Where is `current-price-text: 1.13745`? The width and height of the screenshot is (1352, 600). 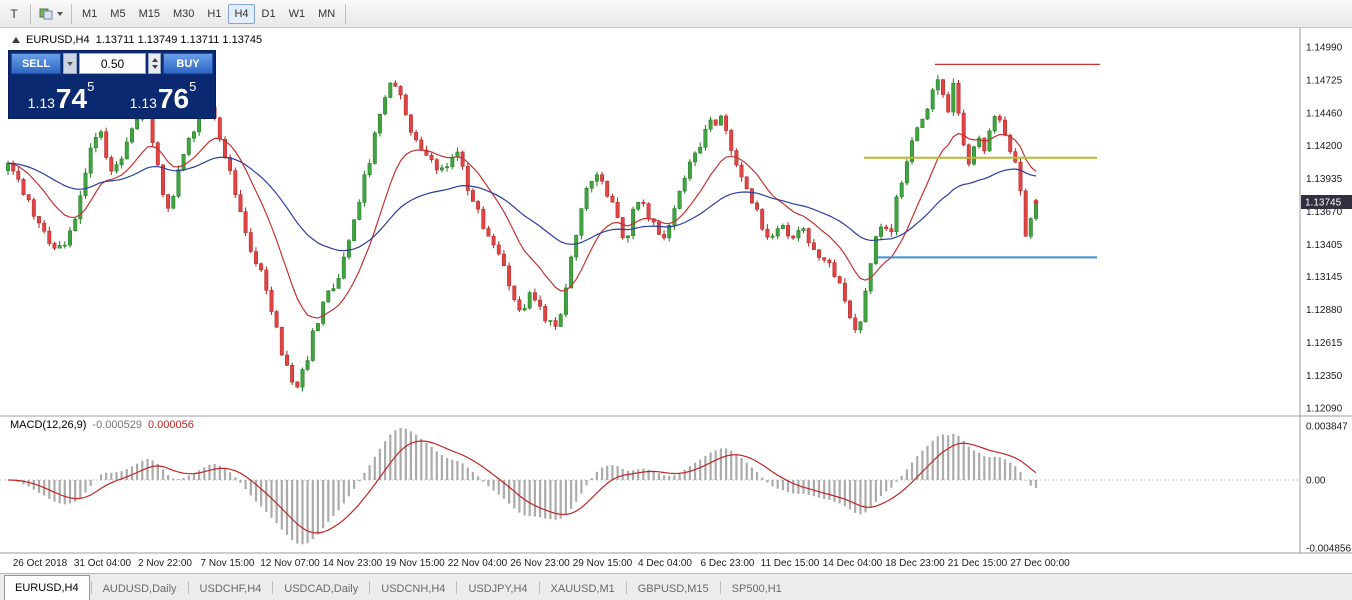
current-price-text: 1.13745 is located at coordinates (1323, 203).